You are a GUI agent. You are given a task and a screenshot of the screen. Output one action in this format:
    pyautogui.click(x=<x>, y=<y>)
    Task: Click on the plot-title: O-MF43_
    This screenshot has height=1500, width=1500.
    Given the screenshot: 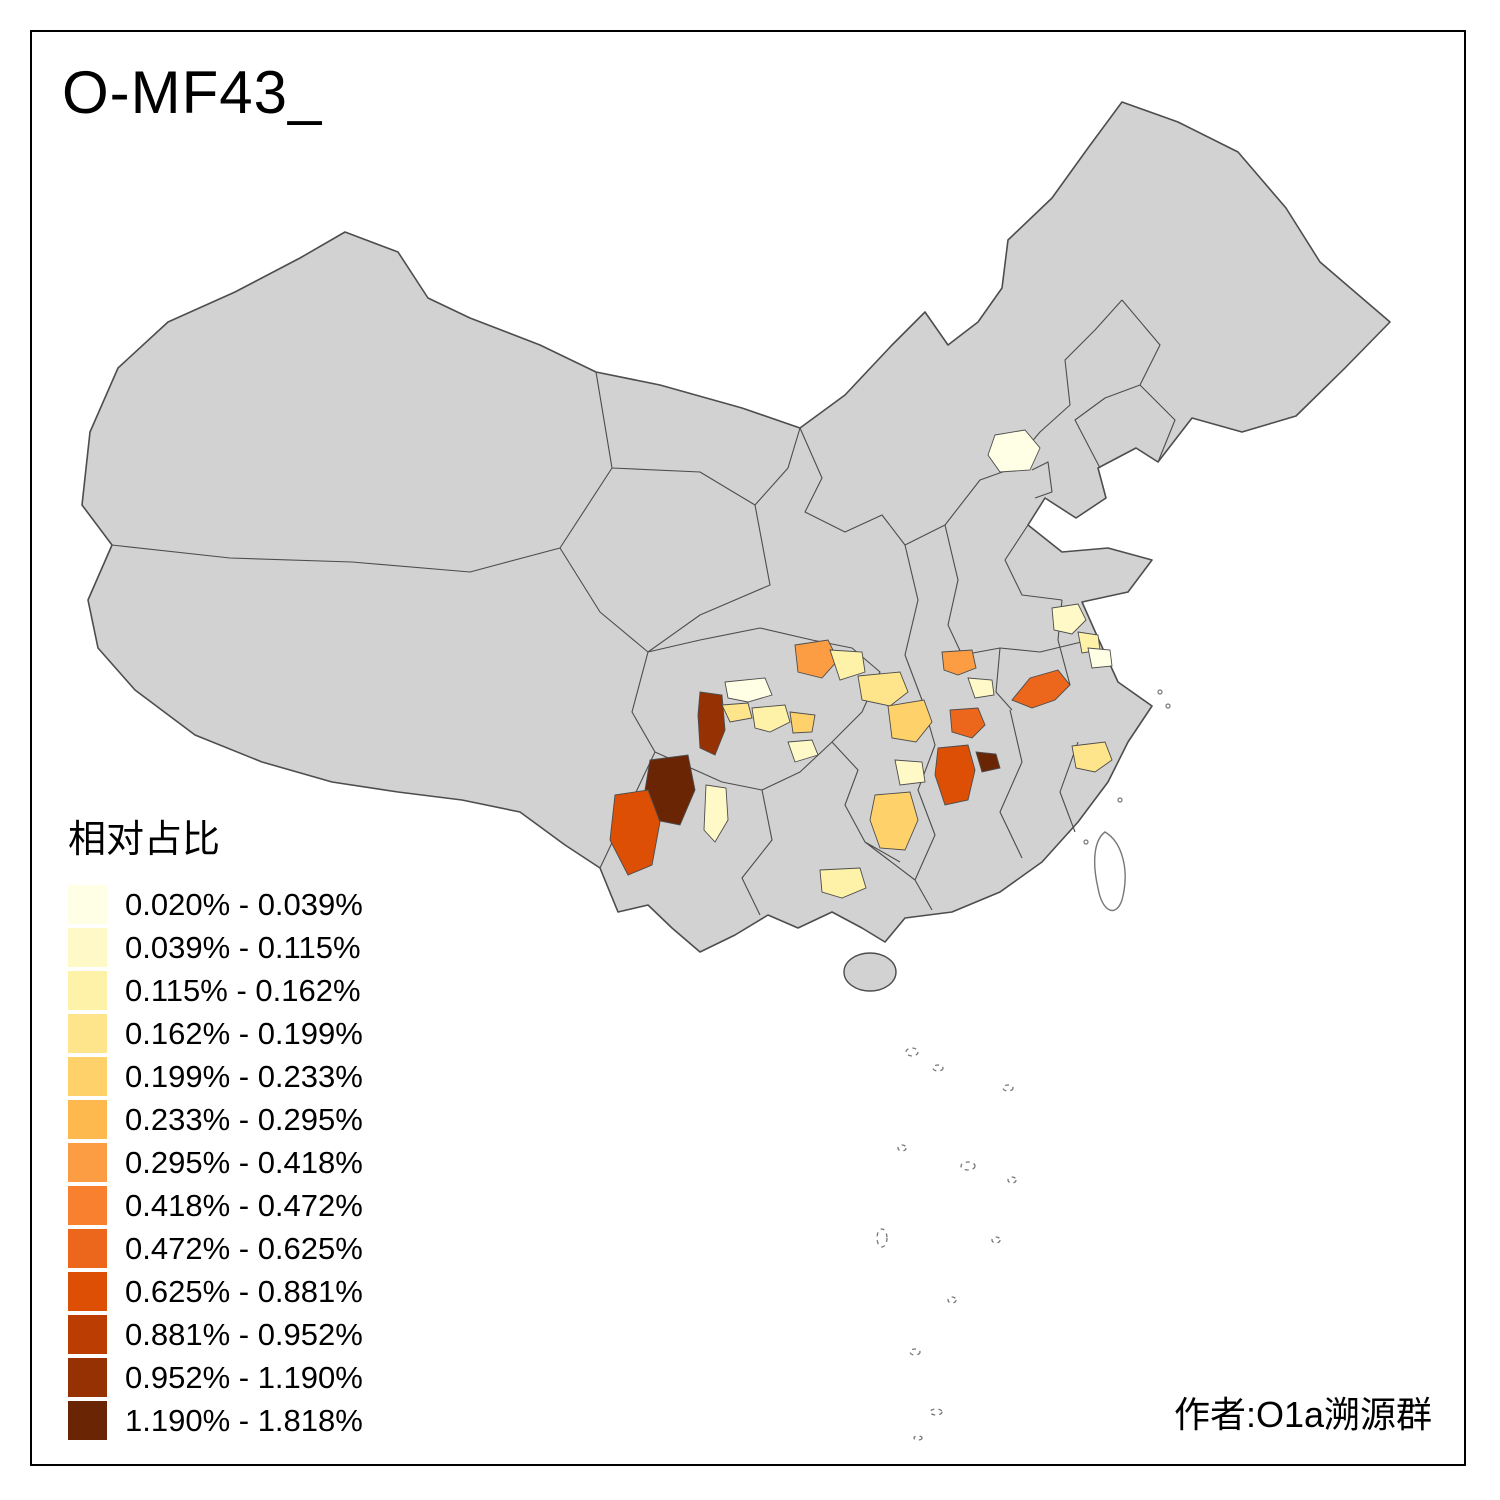 What is the action you would take?
    pyautogui.click(x=192, y=92)
    